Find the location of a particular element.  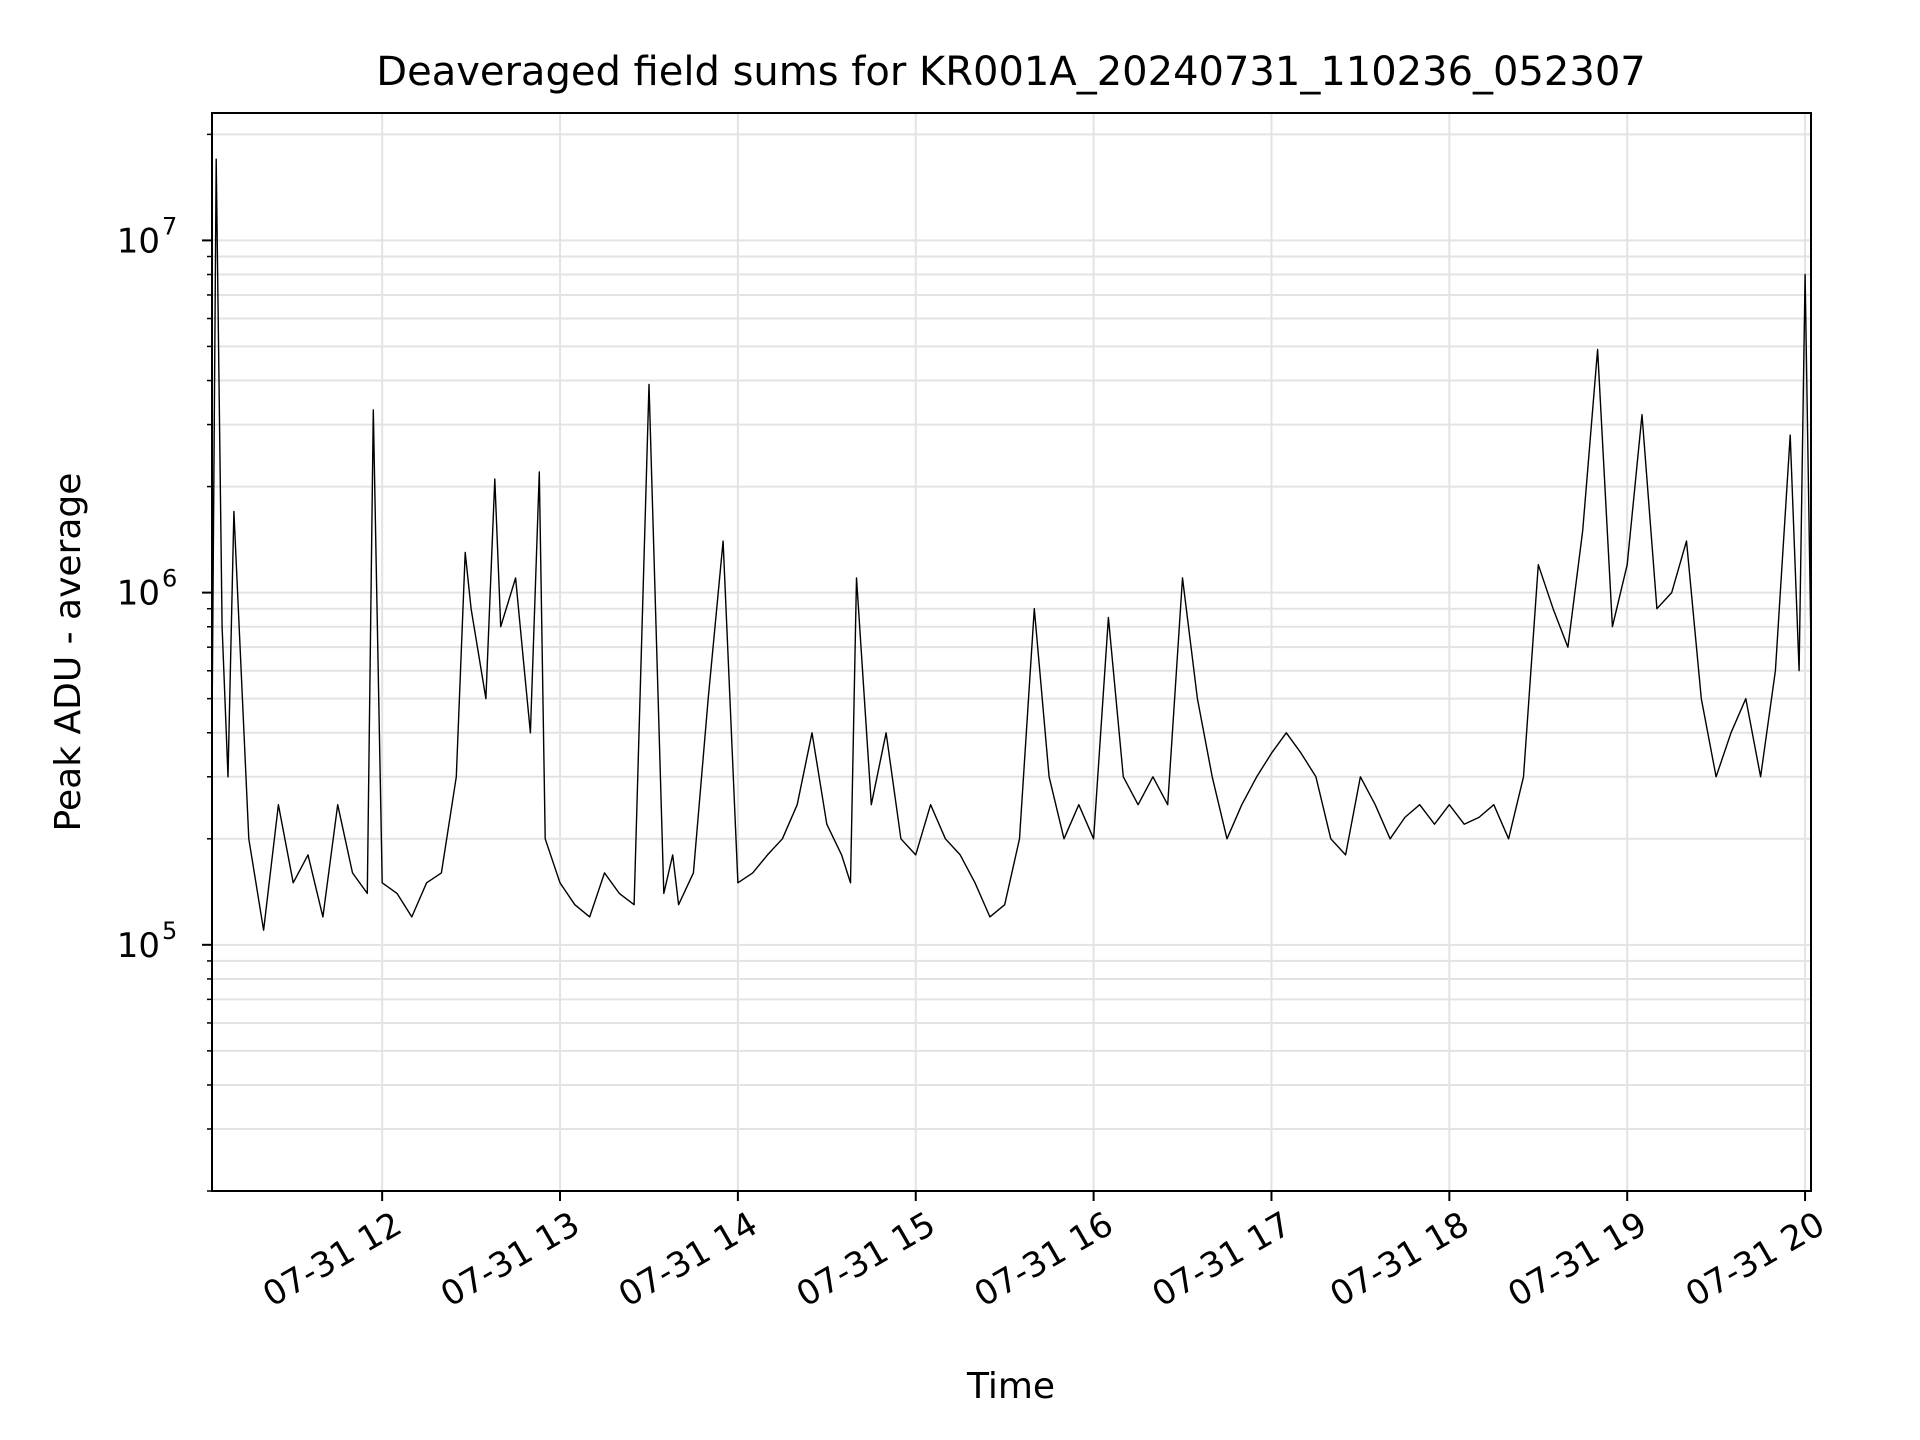

y-tick-label-exponent: 5 is located at coordinates (169, 931).